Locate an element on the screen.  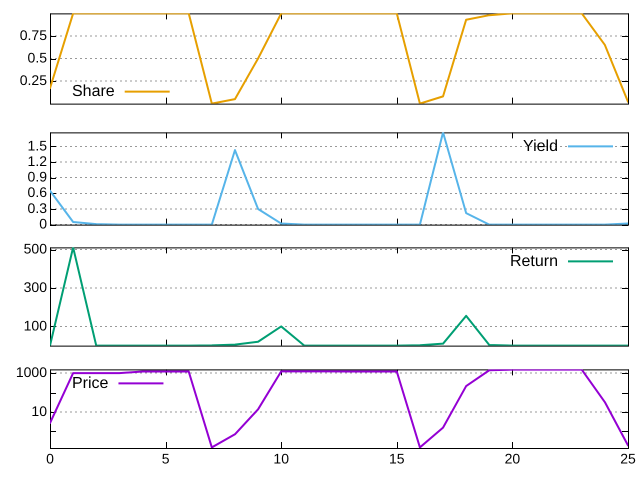
y-tick-label: 0.5 is located at coordinates (38, 57).